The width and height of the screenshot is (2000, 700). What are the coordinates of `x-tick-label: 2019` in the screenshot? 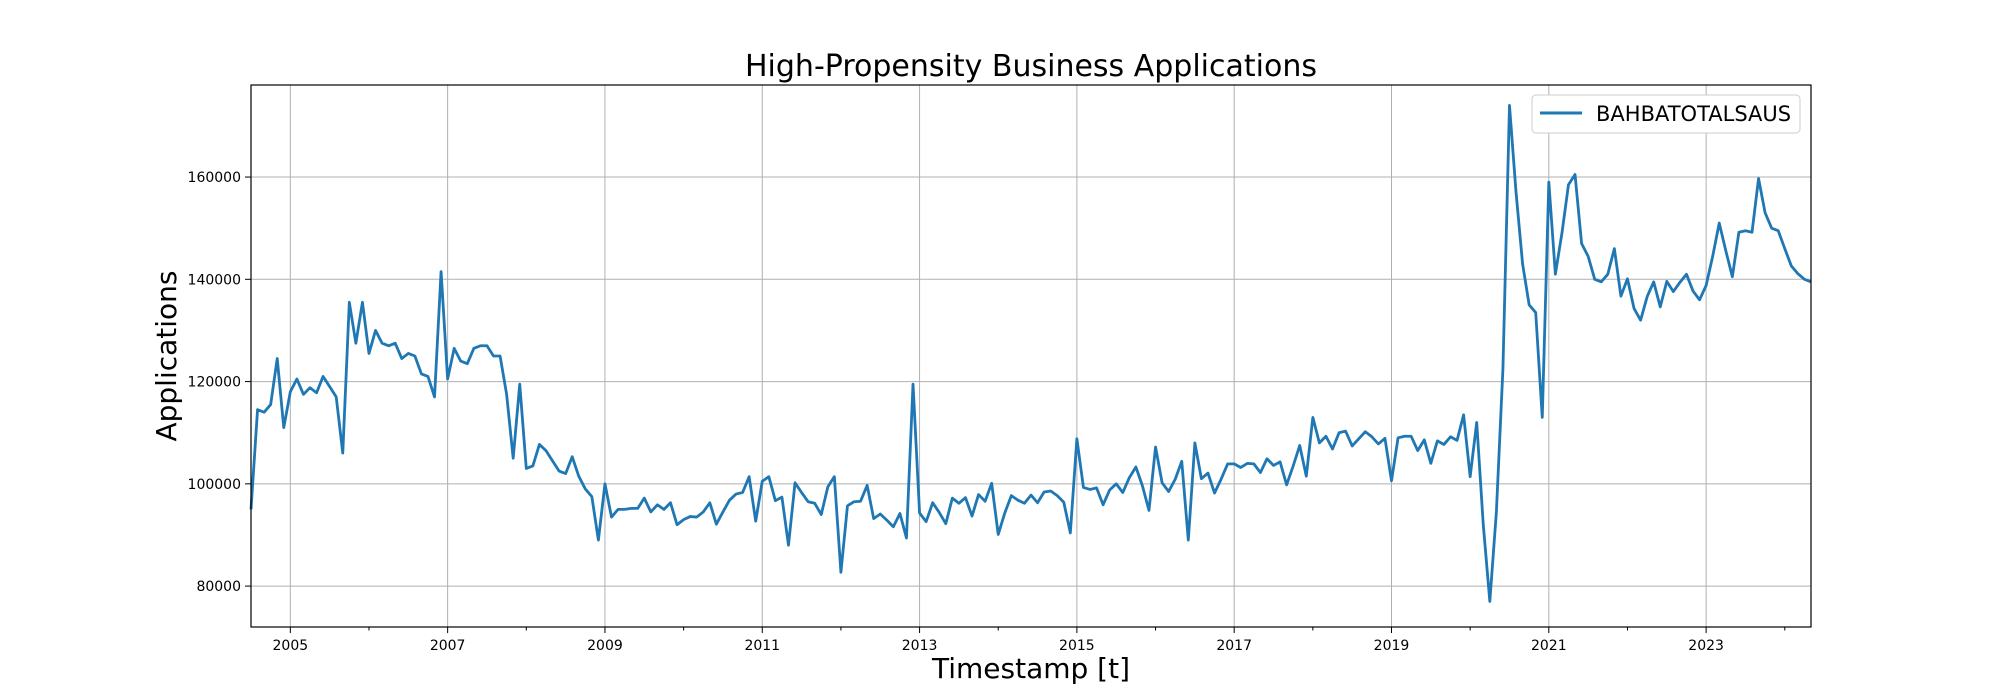 It's located at (1392, 646).